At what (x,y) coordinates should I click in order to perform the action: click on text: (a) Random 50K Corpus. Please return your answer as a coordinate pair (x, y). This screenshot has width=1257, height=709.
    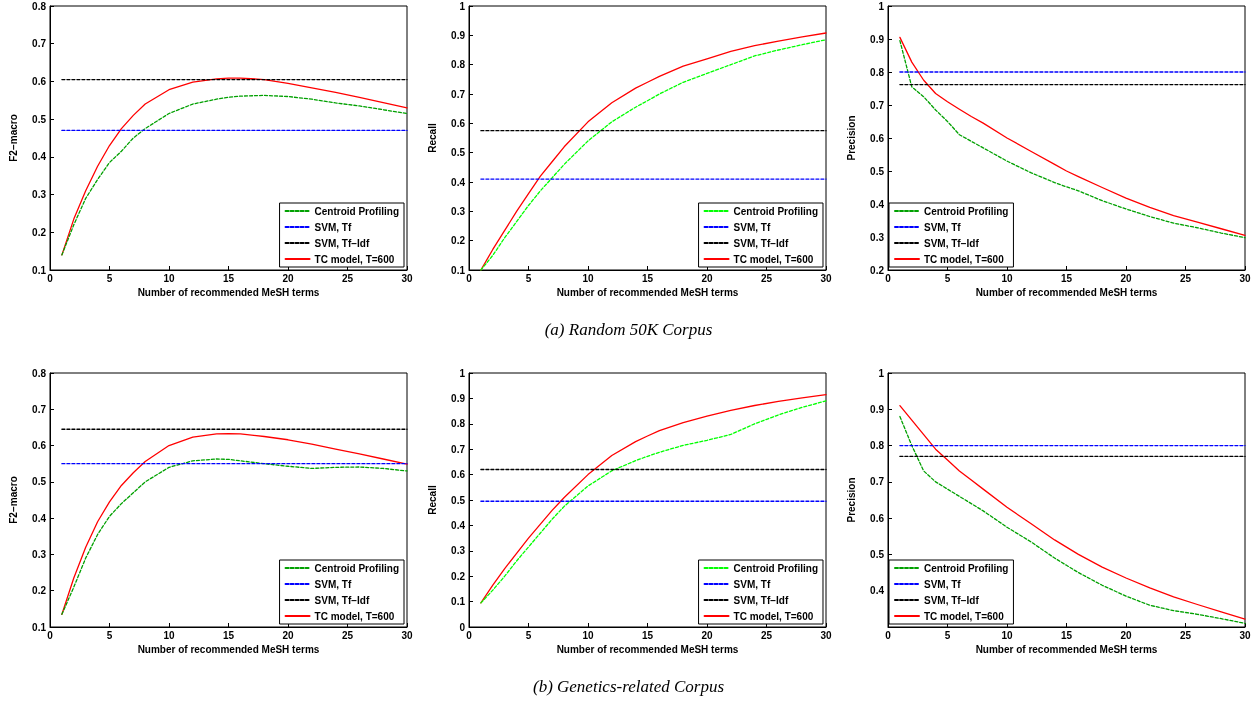
    Looking at the image, I should click on (628, 329).